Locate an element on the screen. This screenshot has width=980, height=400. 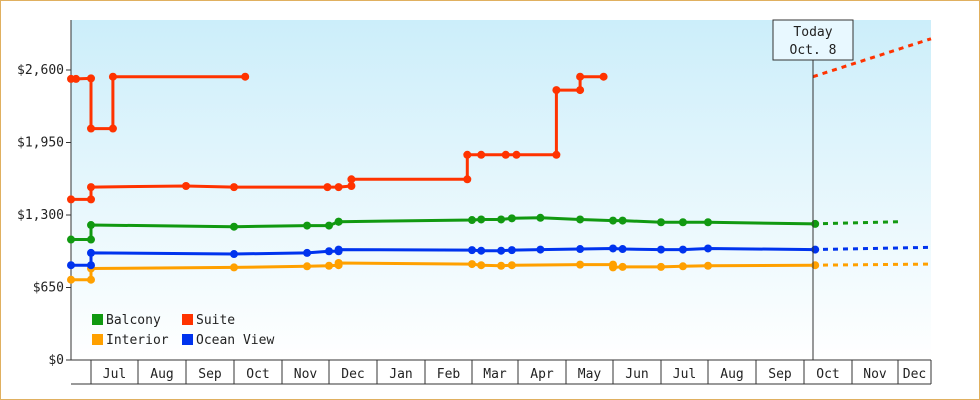
x-tick-label: Jun is located at coordinates (636, 374).